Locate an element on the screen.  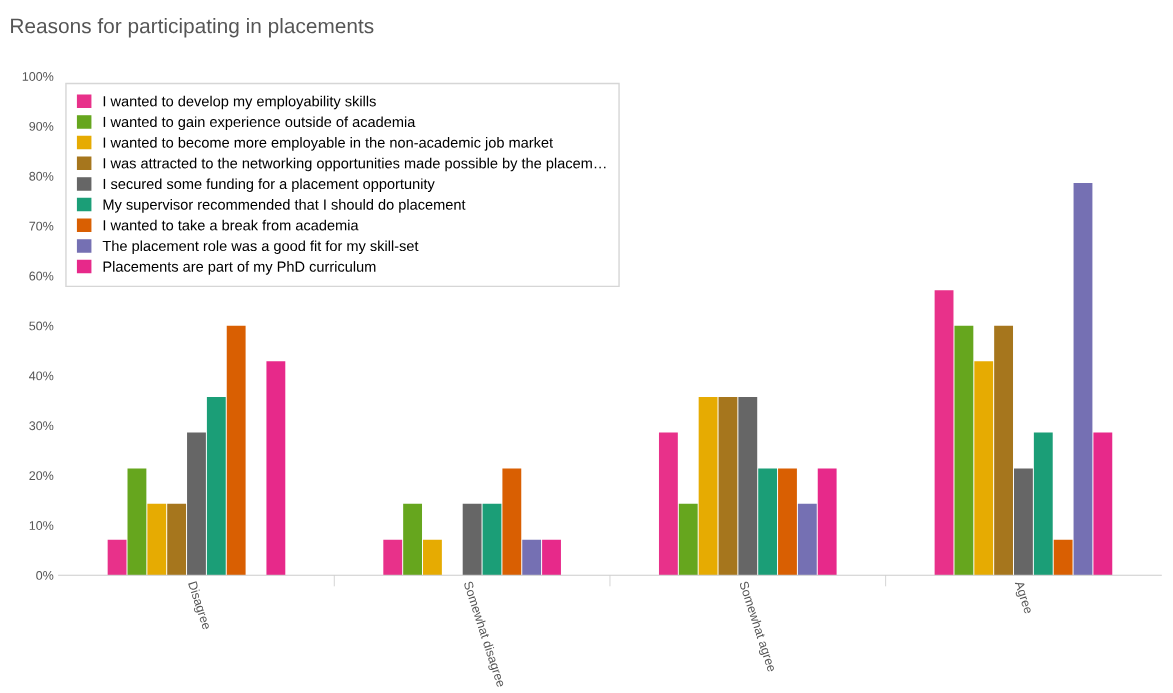
y-tick-label: 100% is located at coordinates (38, 76).